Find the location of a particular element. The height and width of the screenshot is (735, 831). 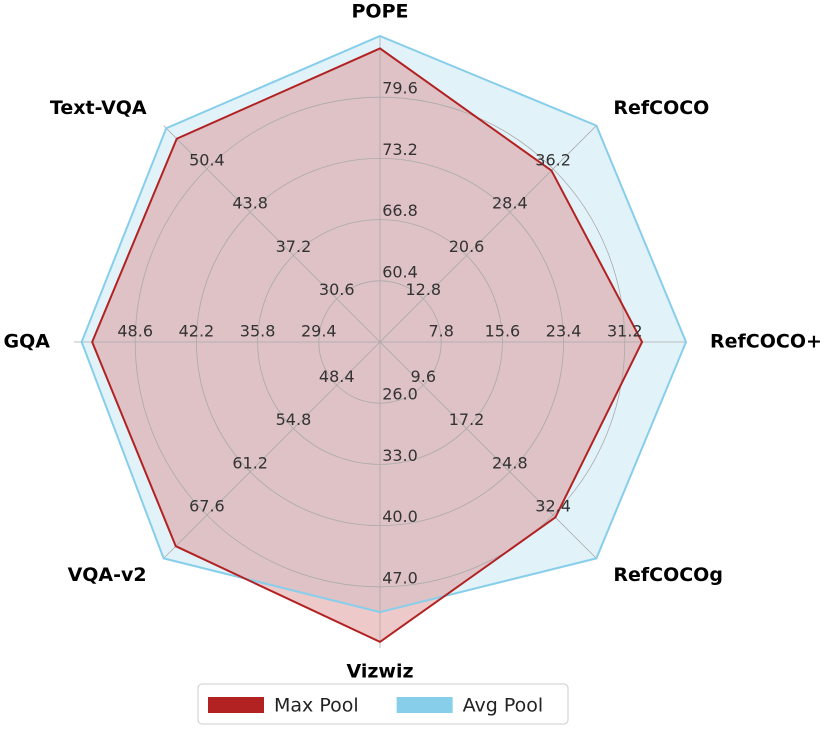

tick-label: 26.0 is located at coordinates (400, 394).